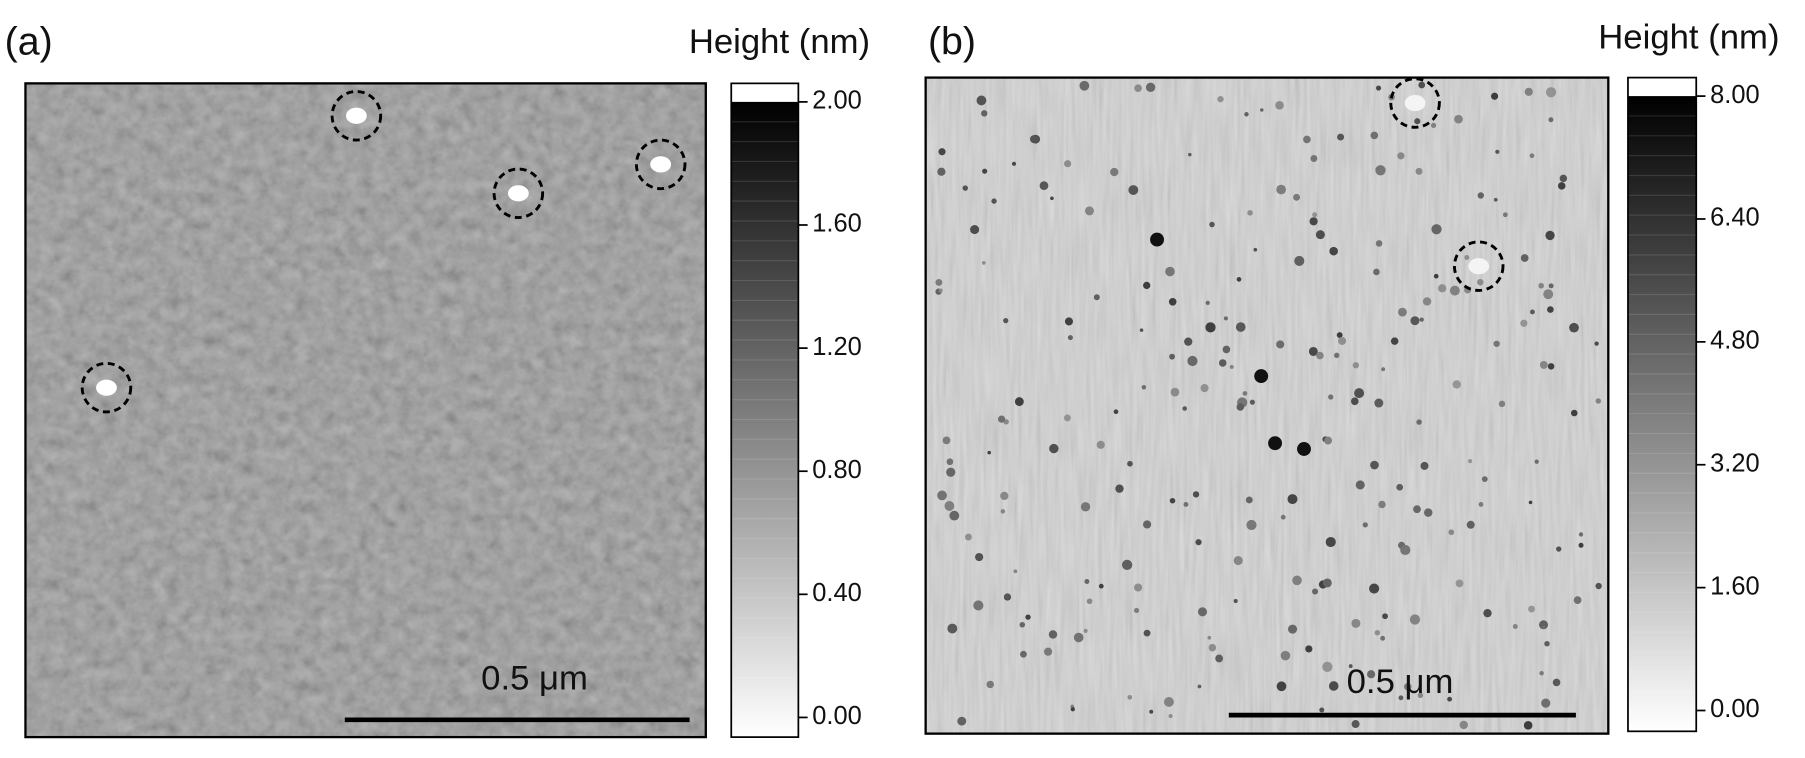 This screenshot has width=1805, height=758. I want to click on colorbar-tick-label: 4.80, so click(1735, 341).